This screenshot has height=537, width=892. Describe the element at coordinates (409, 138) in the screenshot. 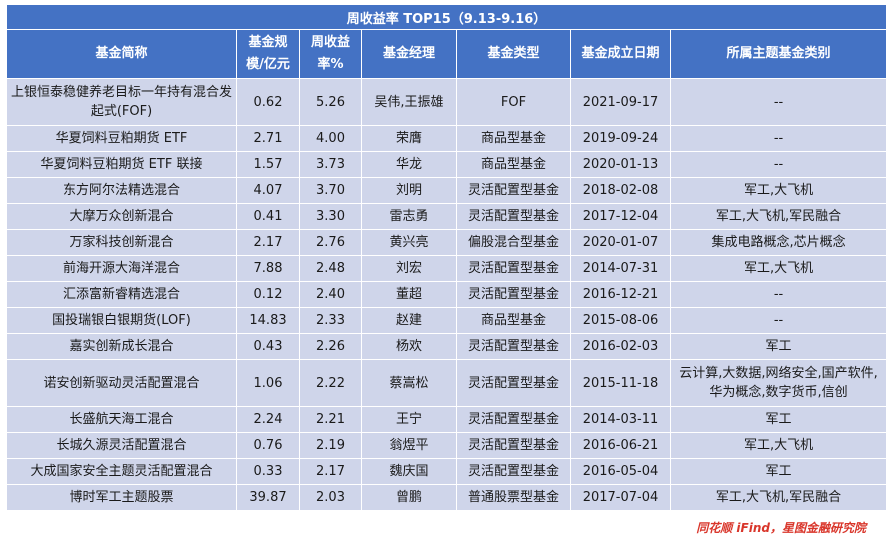

I see `fund-manager-cell: 荣膺` at that location.